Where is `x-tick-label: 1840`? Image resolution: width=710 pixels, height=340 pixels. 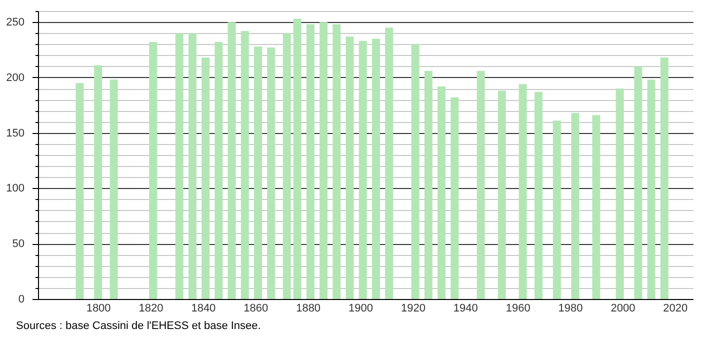 x-tick-label: 1840 is located at coordinates (203, 308).